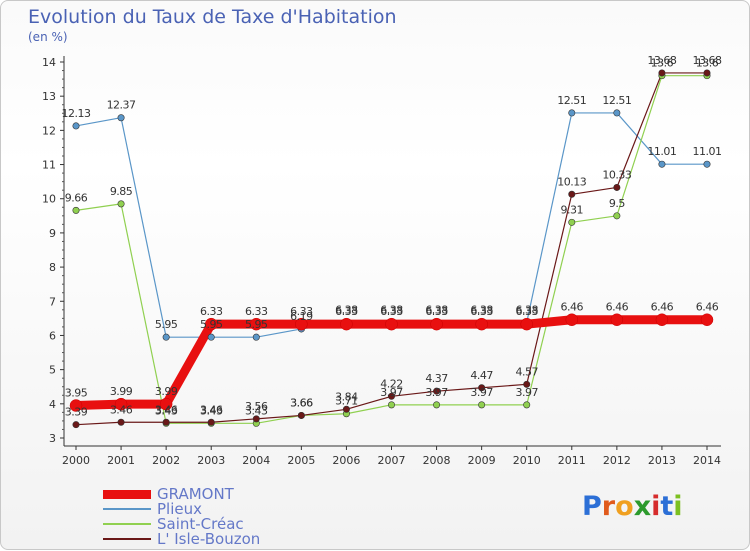  Describe the element at coordinates (76, 460) in the screenshot. I see `x-tick-label: 2000` at that location.